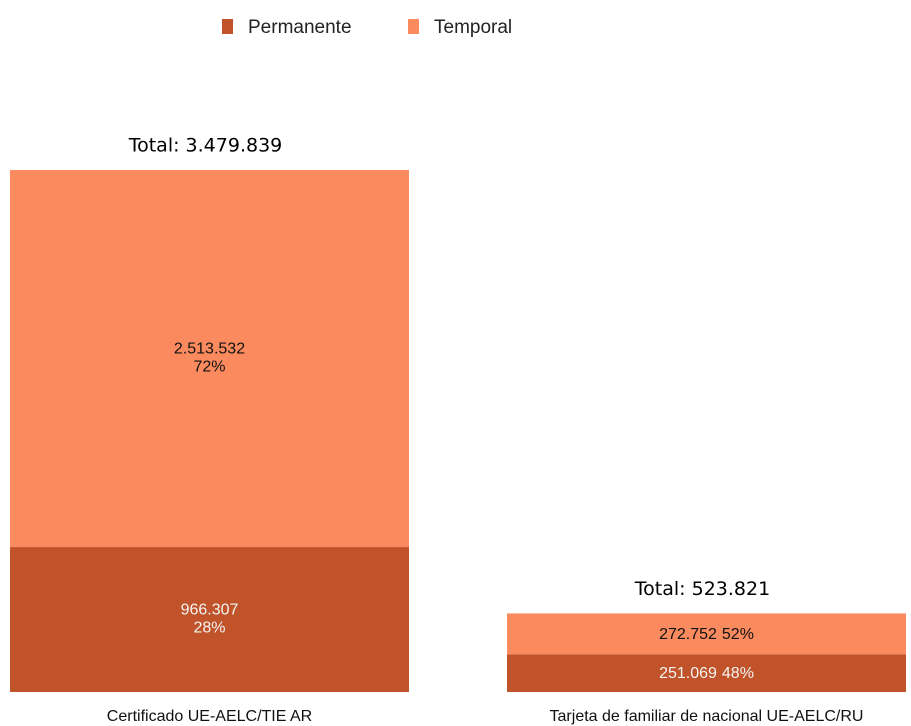 Image resolution: width=911 pixels, height=726 pixels. I want to click on percent-label: 48%, so click(738, 673).